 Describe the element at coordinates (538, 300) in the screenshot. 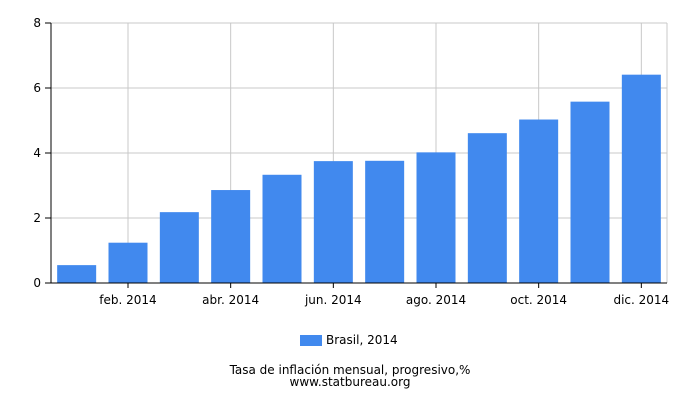

I see `x-tick-label: oct. 2014` at that location.